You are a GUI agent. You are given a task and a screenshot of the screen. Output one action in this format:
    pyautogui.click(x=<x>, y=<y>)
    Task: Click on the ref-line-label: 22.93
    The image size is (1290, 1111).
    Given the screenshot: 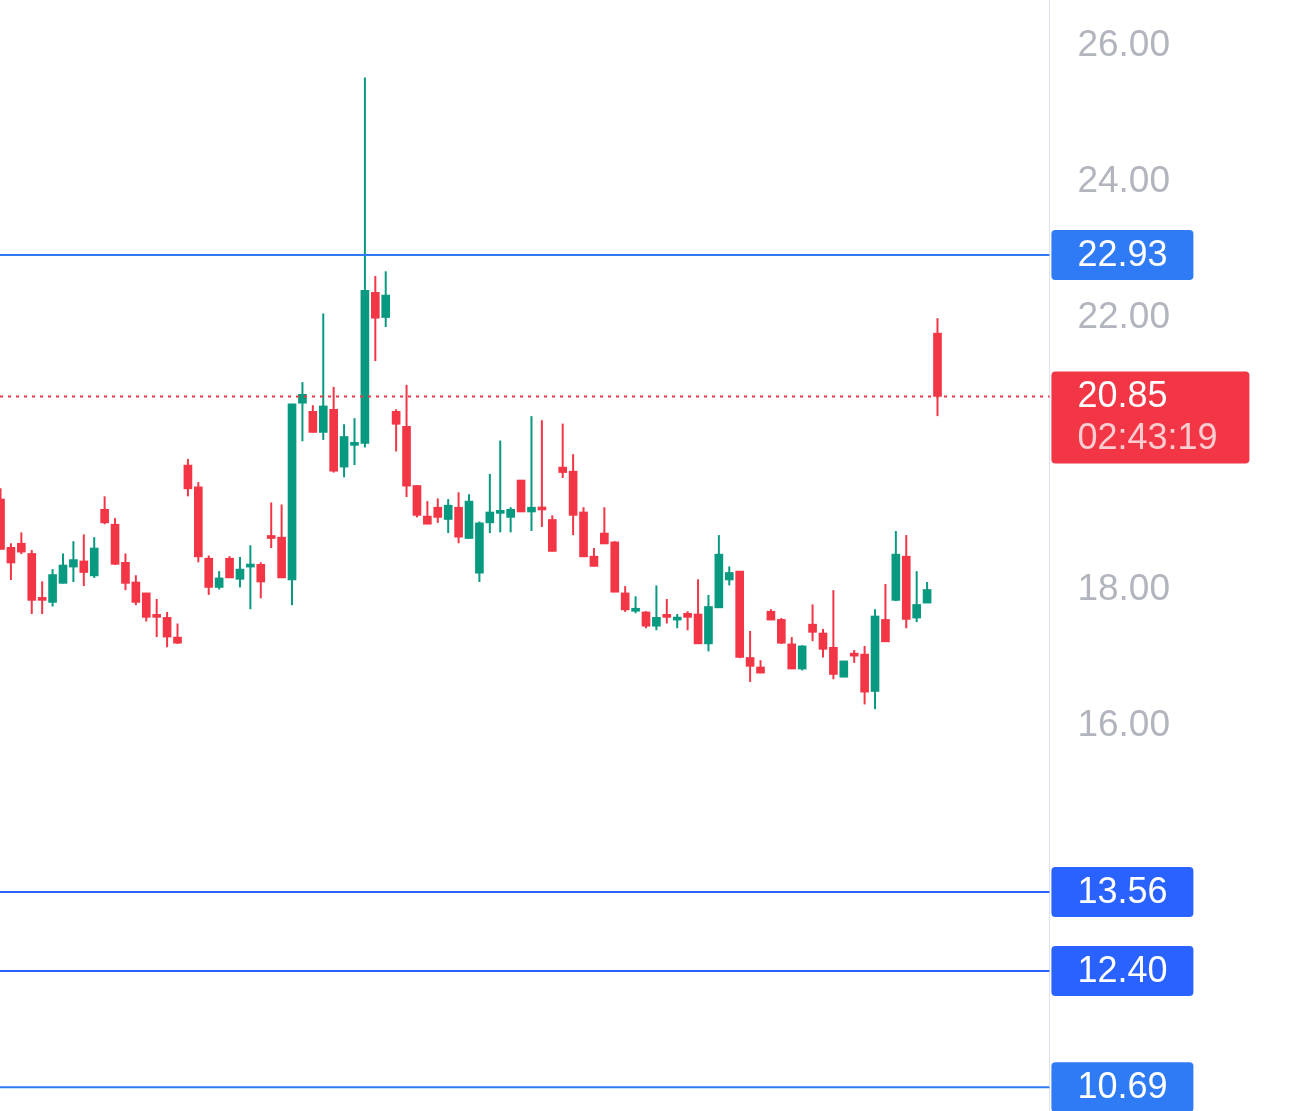 What is the action you would take?
    pyautogui.click(x=1122, y=253)
    